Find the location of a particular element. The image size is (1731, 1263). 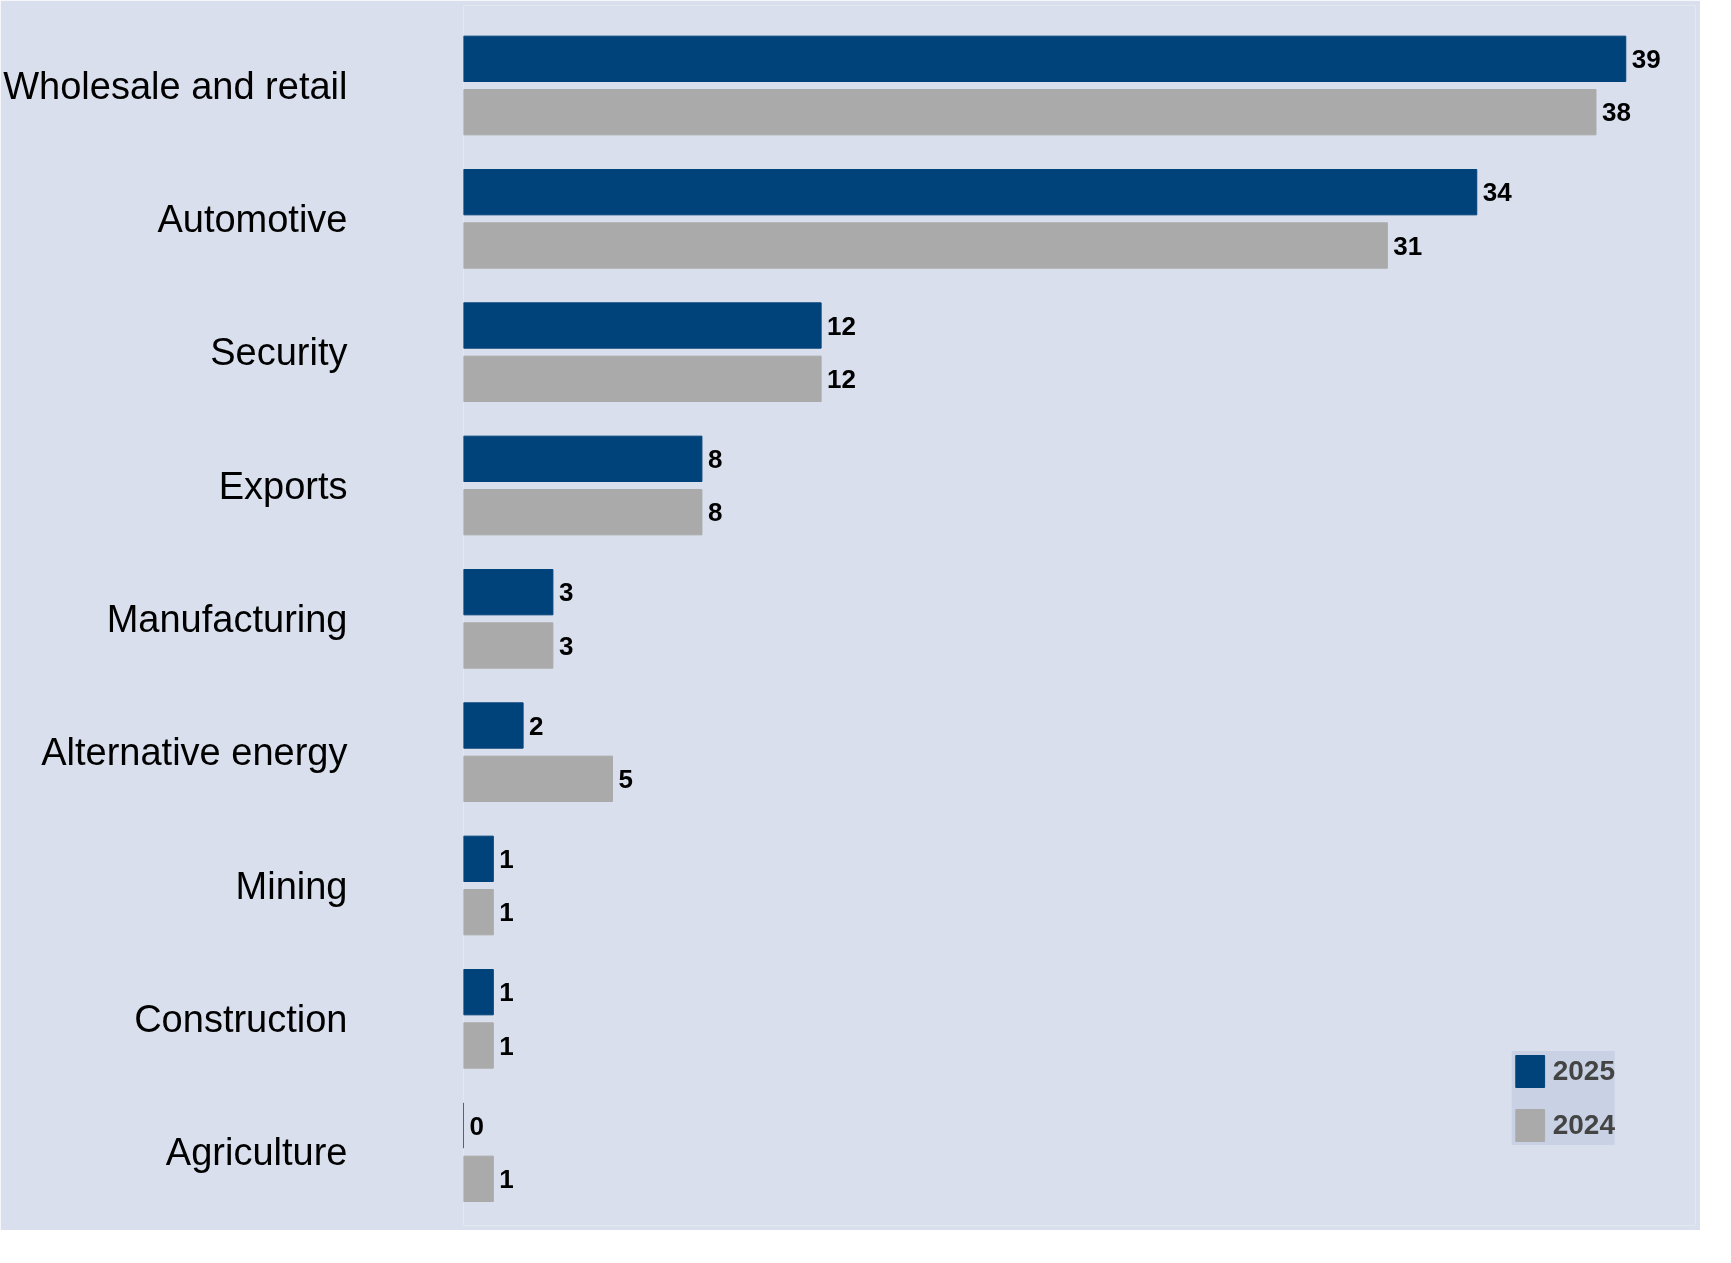

data-label: 2 is located at coordinates (536, 725).